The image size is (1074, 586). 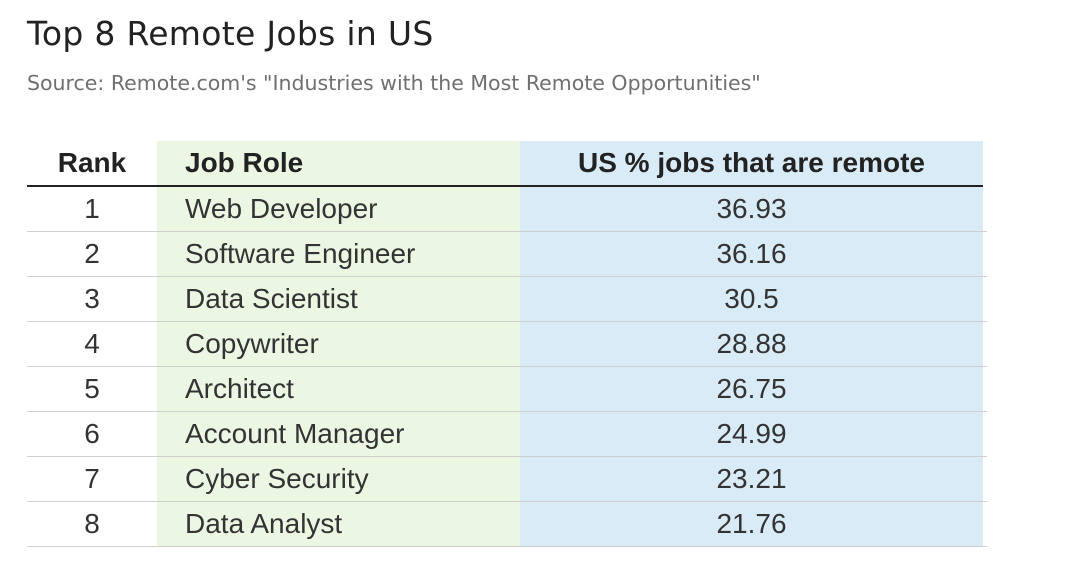 What do you see at coordinates (92, 524) in the screenshot?
I see `cell-rank: 8` at bounding box center [92, 524].